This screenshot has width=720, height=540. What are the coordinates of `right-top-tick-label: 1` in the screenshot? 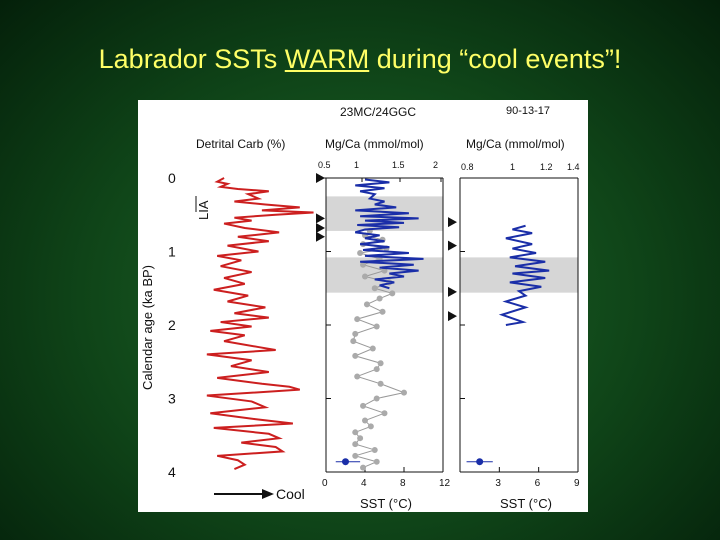 It's located at (512, 167).